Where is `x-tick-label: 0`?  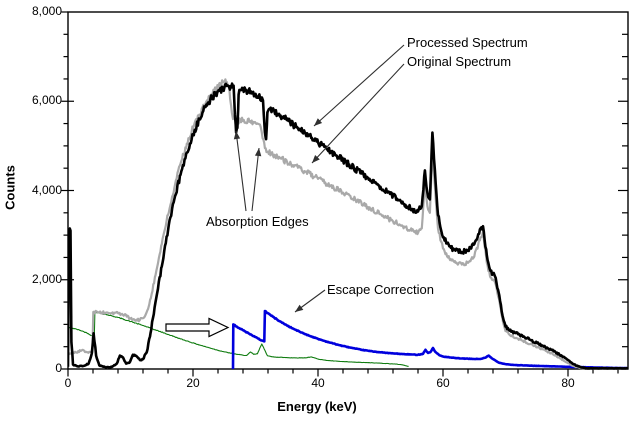 x-tick-label: 0 is located at coordinates (68, 383).